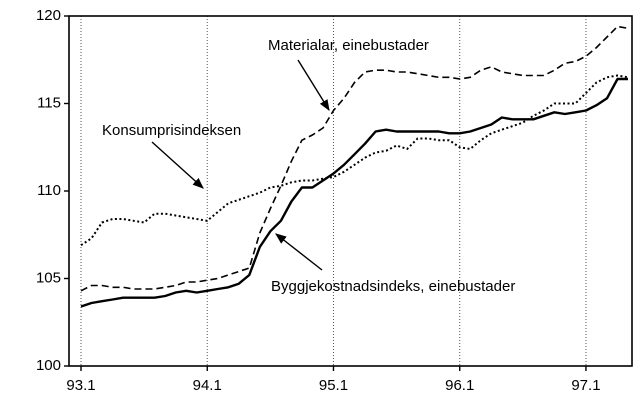 Image resolution: width=638 pixels, height=403 pixels. I want to click on y-tick-label: 105, so click(48, 277).